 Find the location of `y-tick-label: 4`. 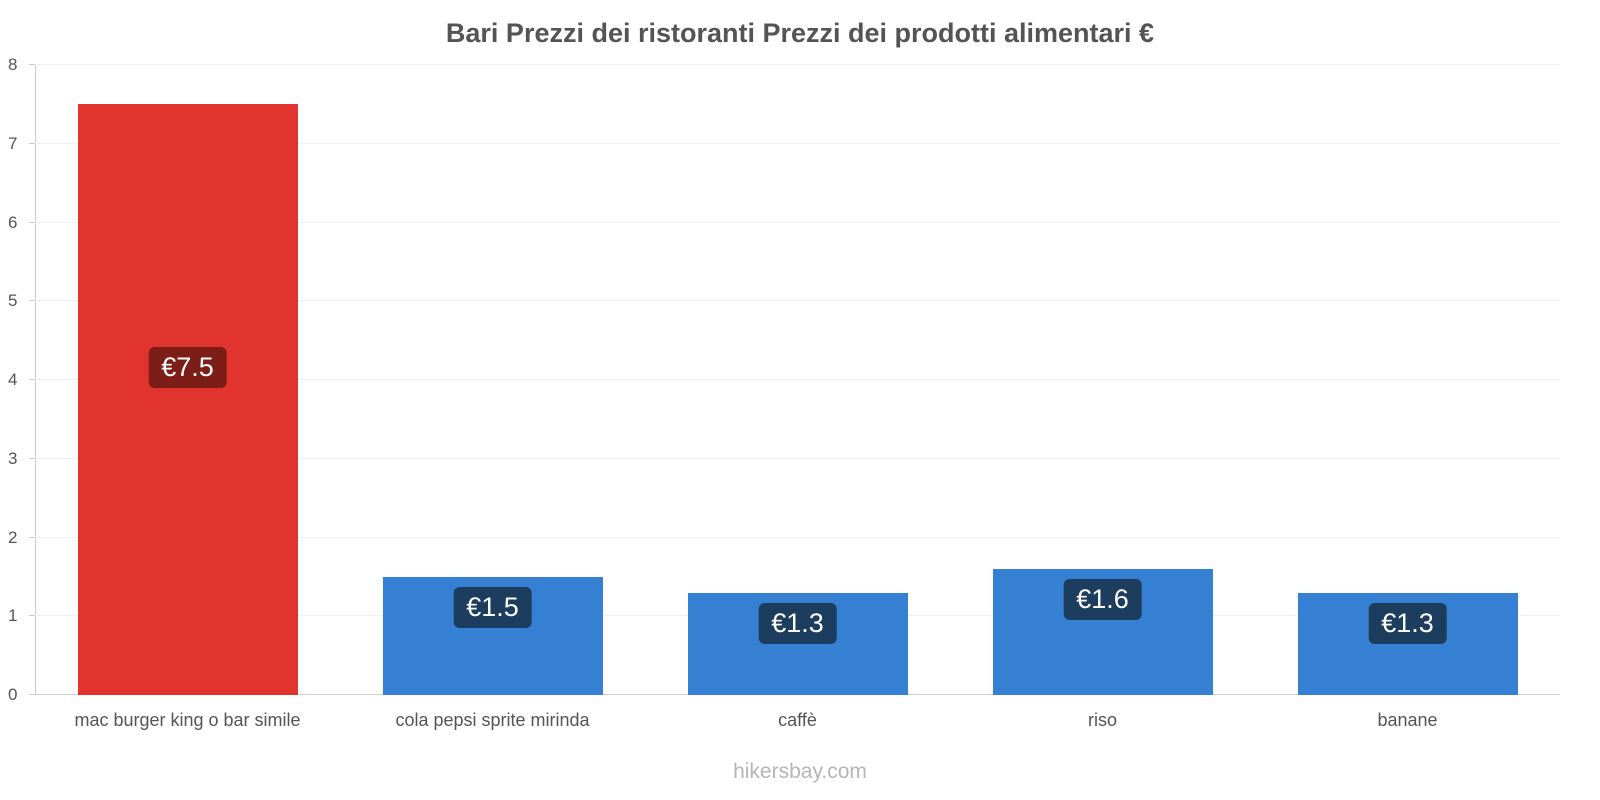

y-tick-label: 4 is located at coordinates (13, 379).